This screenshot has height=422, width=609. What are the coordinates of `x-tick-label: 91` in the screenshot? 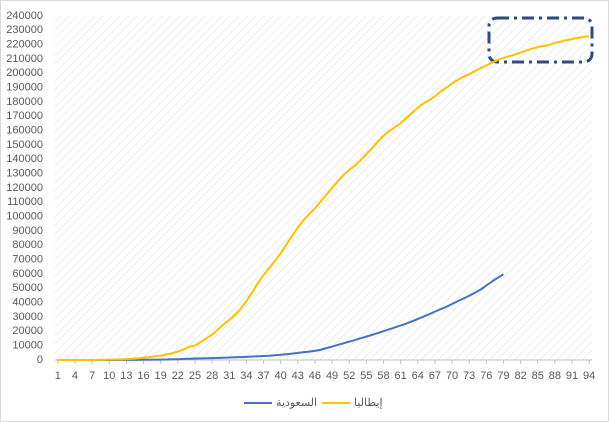 It's located at (572, 376).